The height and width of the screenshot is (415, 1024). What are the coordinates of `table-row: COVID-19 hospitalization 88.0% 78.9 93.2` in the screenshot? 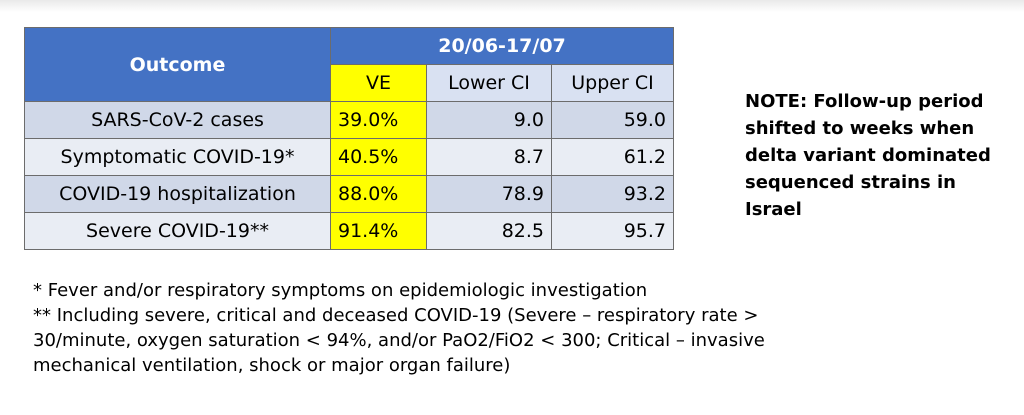 It's located at (349, 194).